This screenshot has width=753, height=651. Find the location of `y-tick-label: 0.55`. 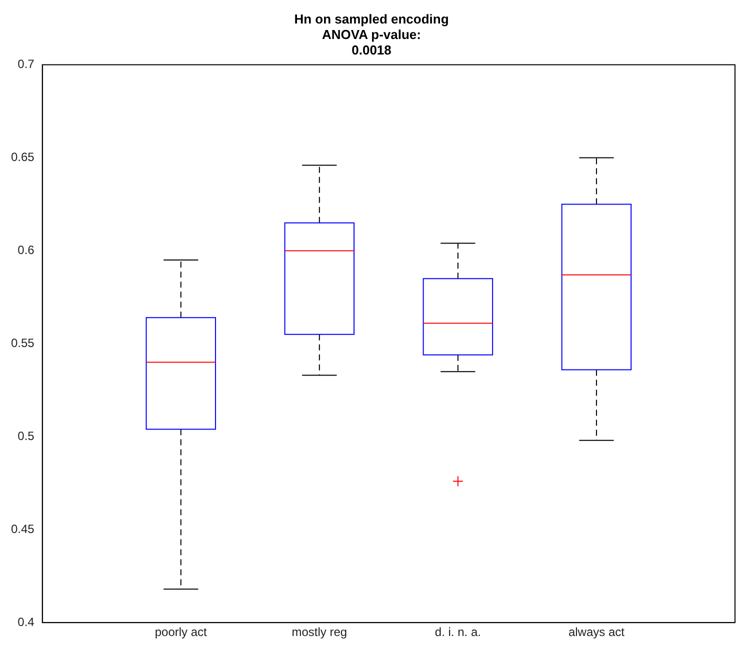

y-tick-label: 0.55 is located at coordinates (22, 343).